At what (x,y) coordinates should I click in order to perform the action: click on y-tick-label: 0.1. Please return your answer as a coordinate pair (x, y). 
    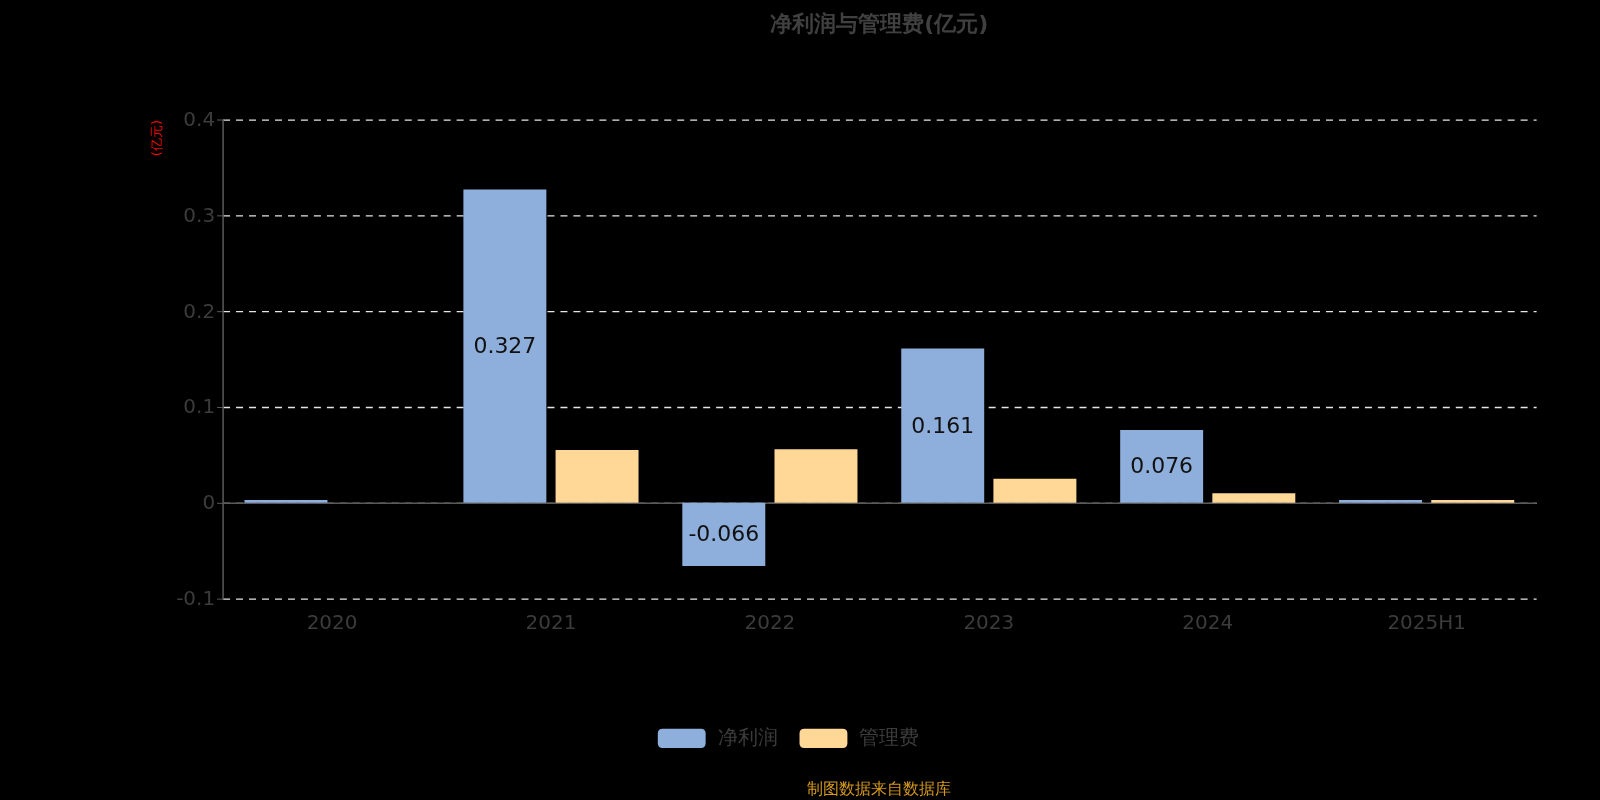
    Looking at the image, I should click on (199, 406).